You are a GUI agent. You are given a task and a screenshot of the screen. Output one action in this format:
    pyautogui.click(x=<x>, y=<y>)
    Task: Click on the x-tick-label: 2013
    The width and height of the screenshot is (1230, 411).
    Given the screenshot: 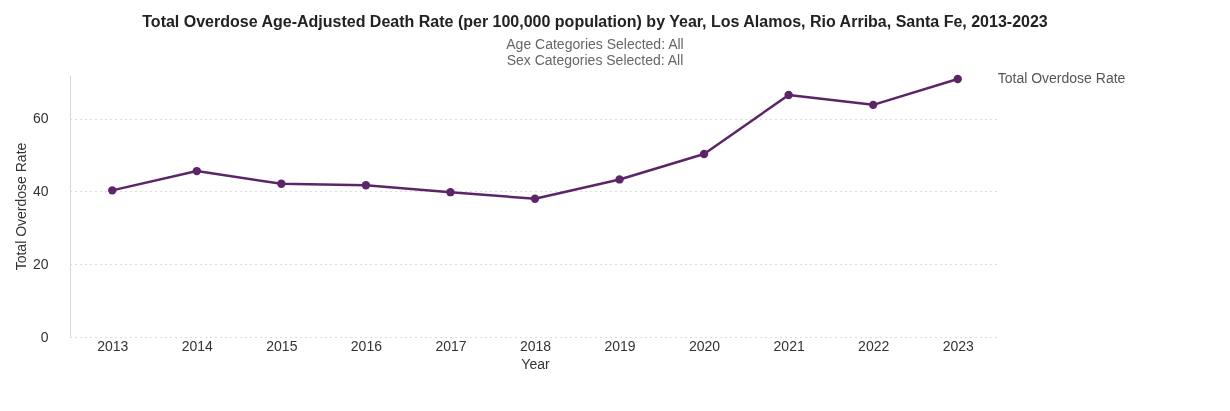 What is the action you would take?
    pyautogui.click(x=113, y=345)
    